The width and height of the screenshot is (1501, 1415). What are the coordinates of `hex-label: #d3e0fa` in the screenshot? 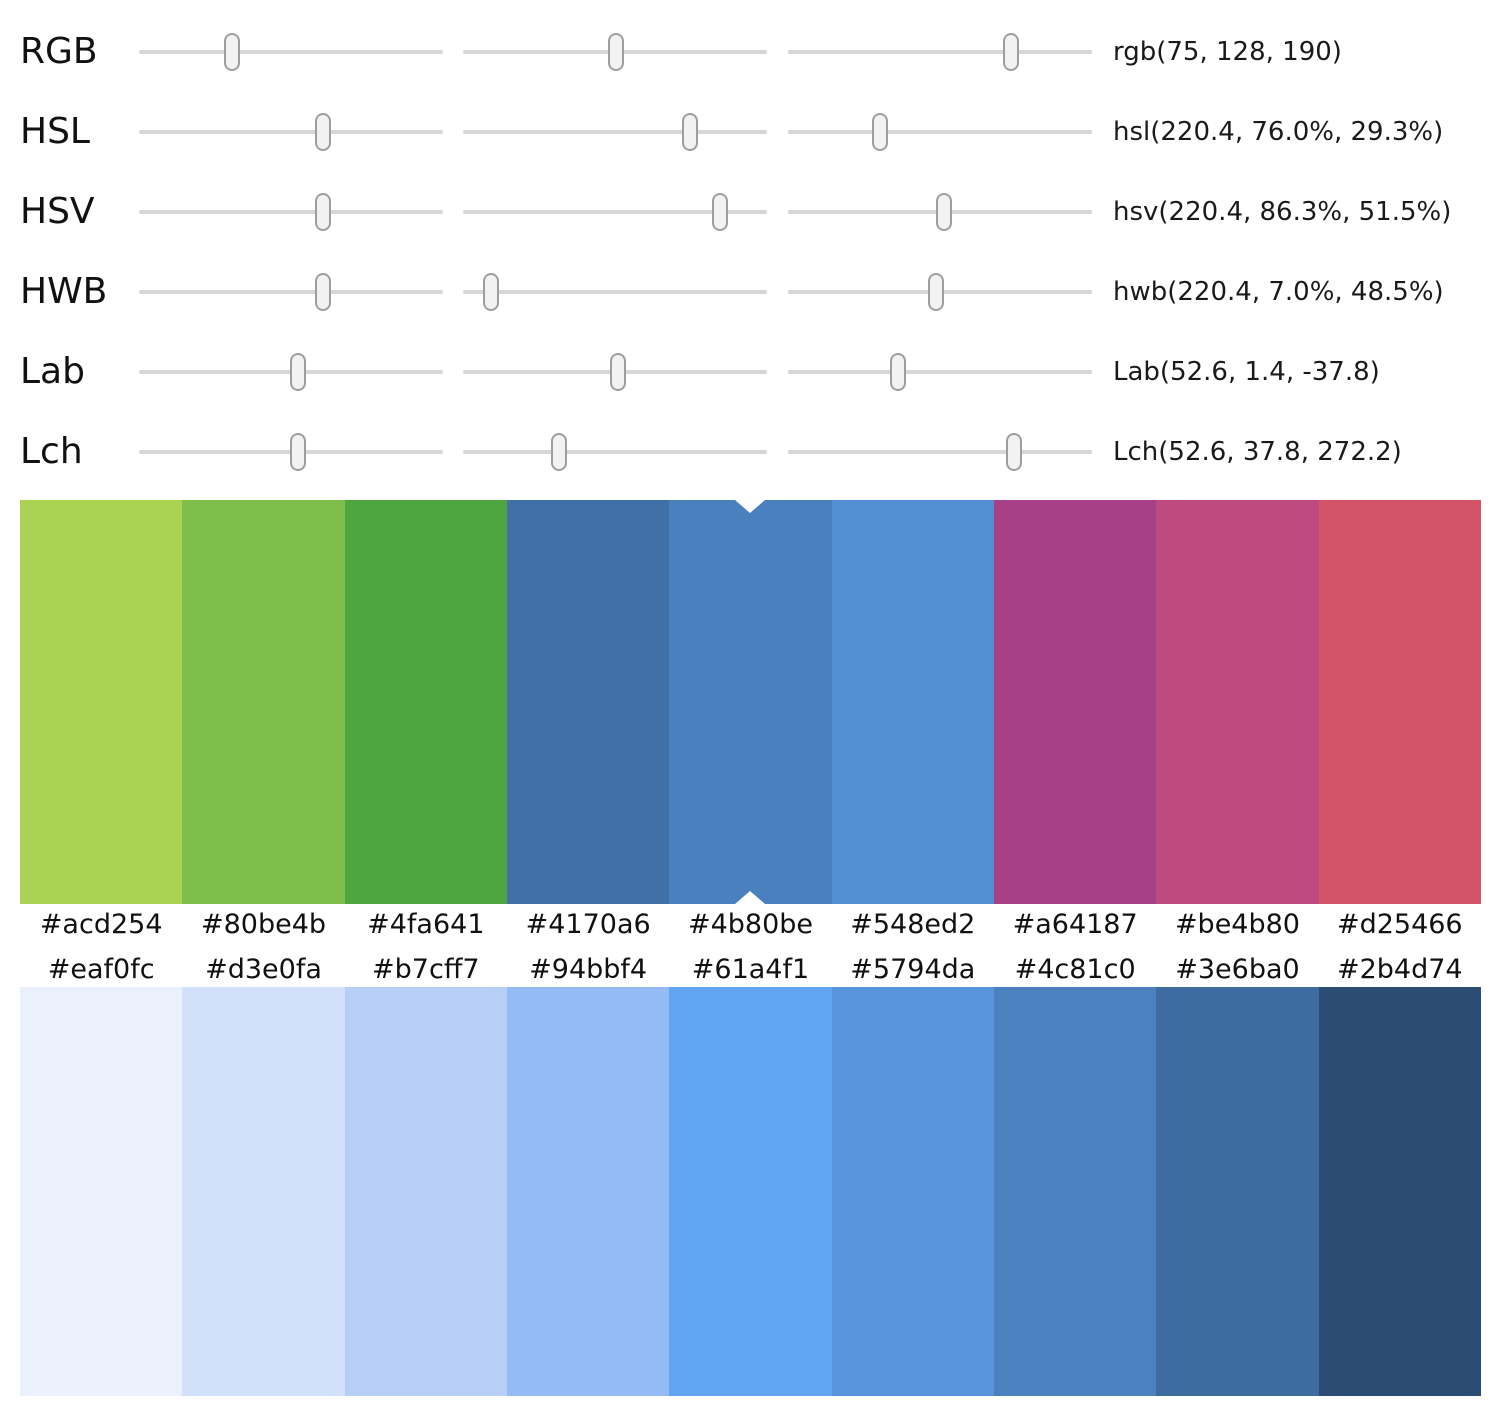 It's located at (263, 969).